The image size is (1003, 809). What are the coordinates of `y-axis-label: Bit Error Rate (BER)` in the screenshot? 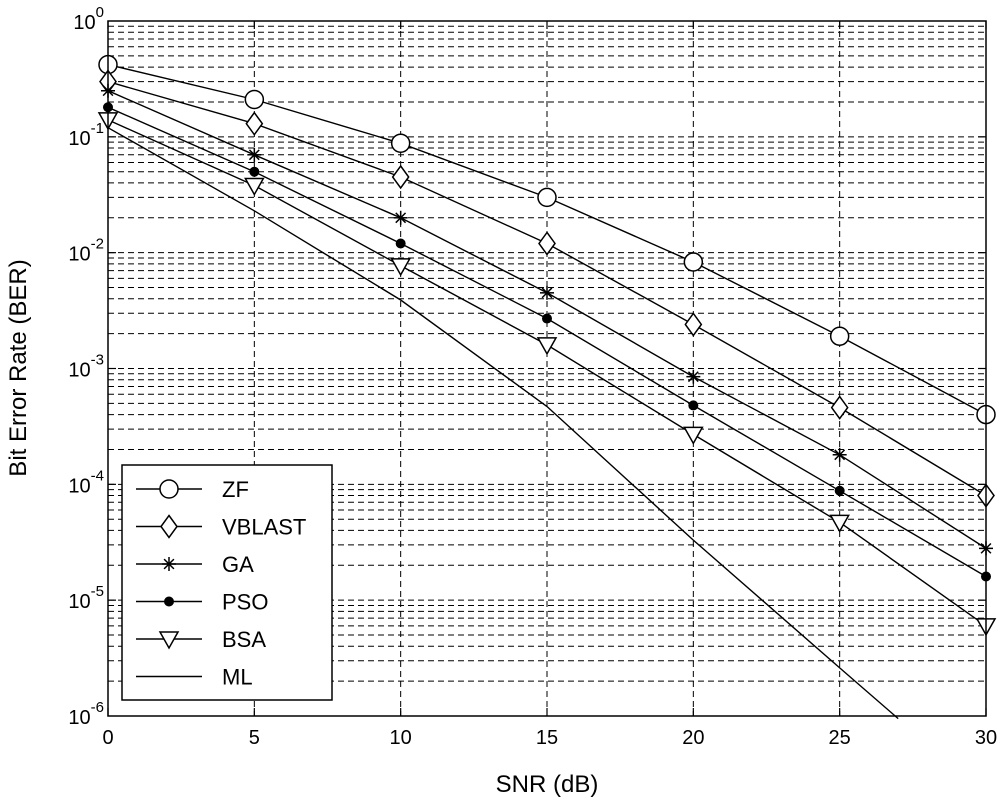 It's located at (18, 367).